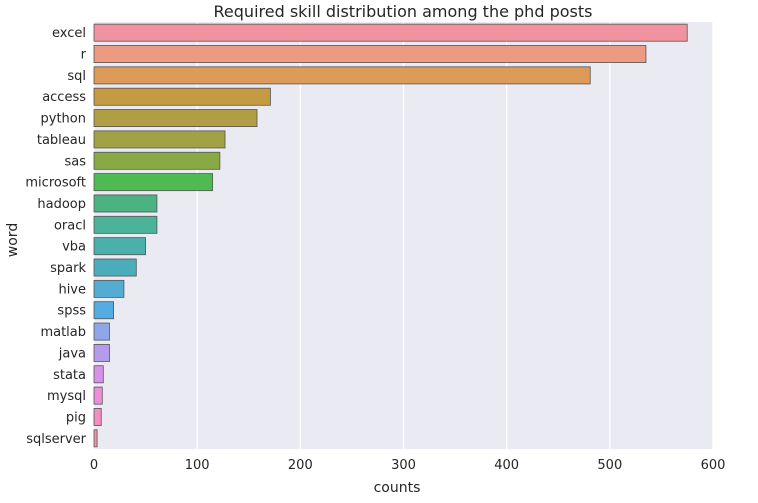 The image size is (758, 503). I want to click on bar-spss, so click(104, 310).